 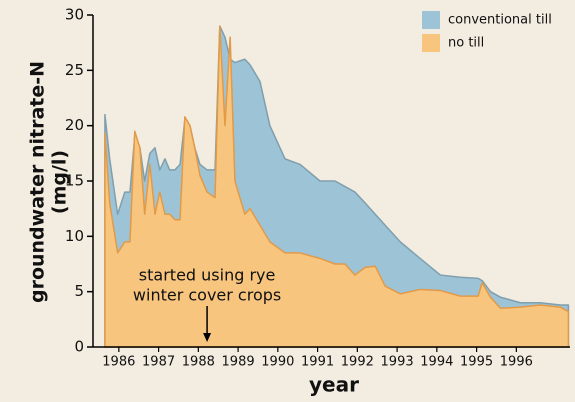 What do you see at coordinates (118, 362) in the screenshot?
I see `x-tick-label: 1986` at bounding box center [118, 362].